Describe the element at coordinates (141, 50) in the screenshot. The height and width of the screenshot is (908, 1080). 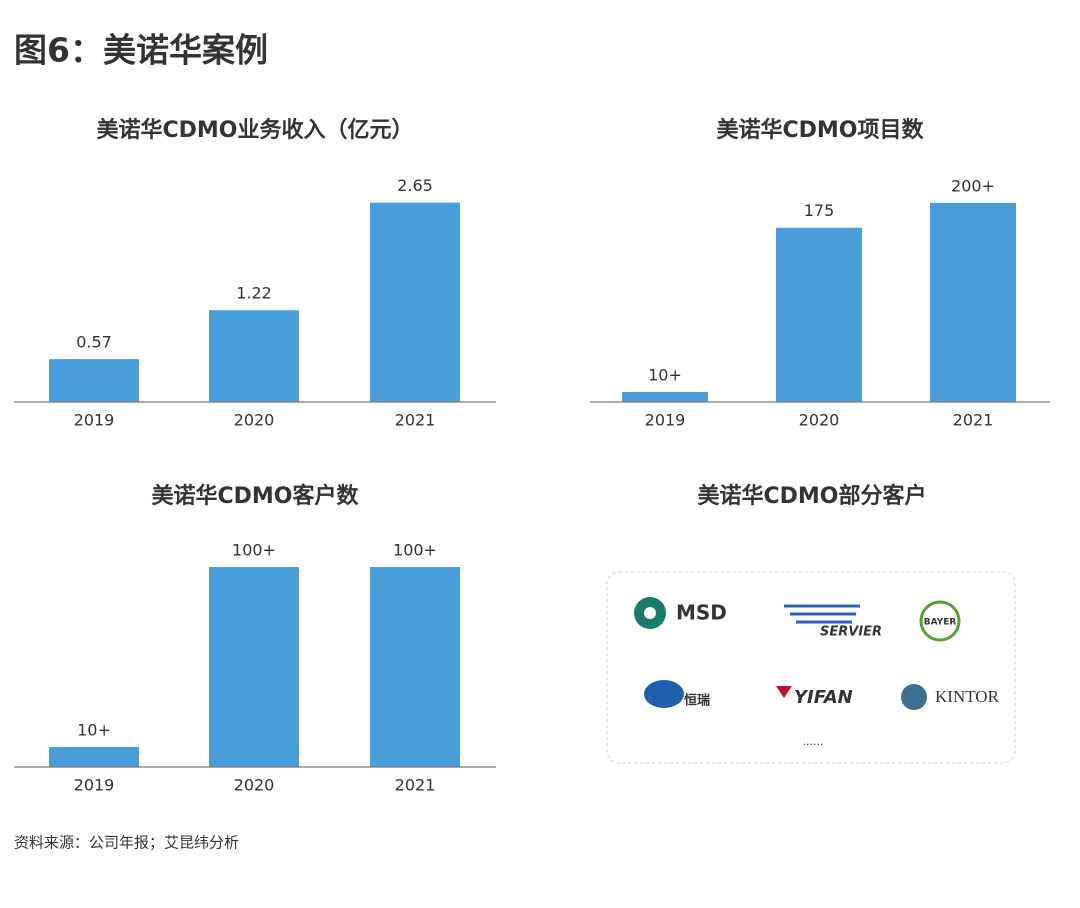
I see `page-title: 图6：美诺华案例` at that location.